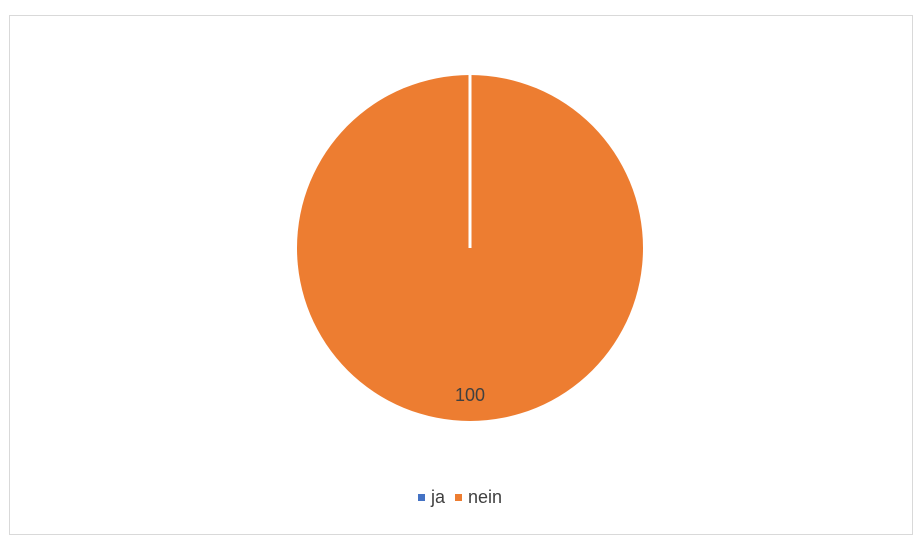 Image resolution: width=920 pixels, height=535 pixels. I want to click on legend-item-nein: nein, so click(478, 497).